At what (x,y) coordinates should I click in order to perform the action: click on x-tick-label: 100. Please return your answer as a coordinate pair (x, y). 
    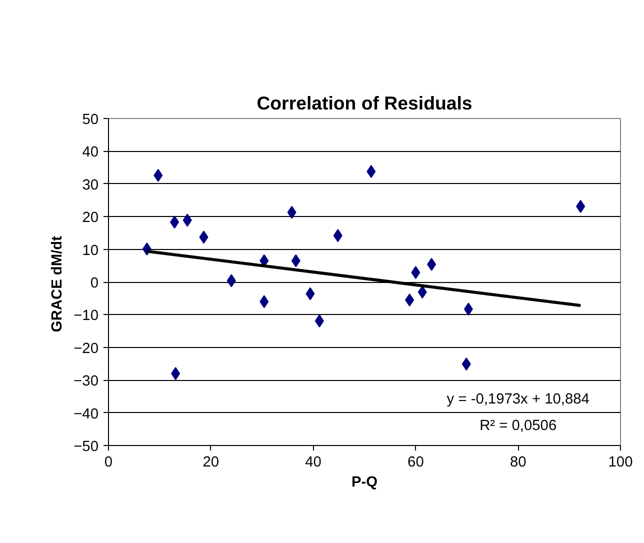
    Looking at the image, I should click on (620, 462).